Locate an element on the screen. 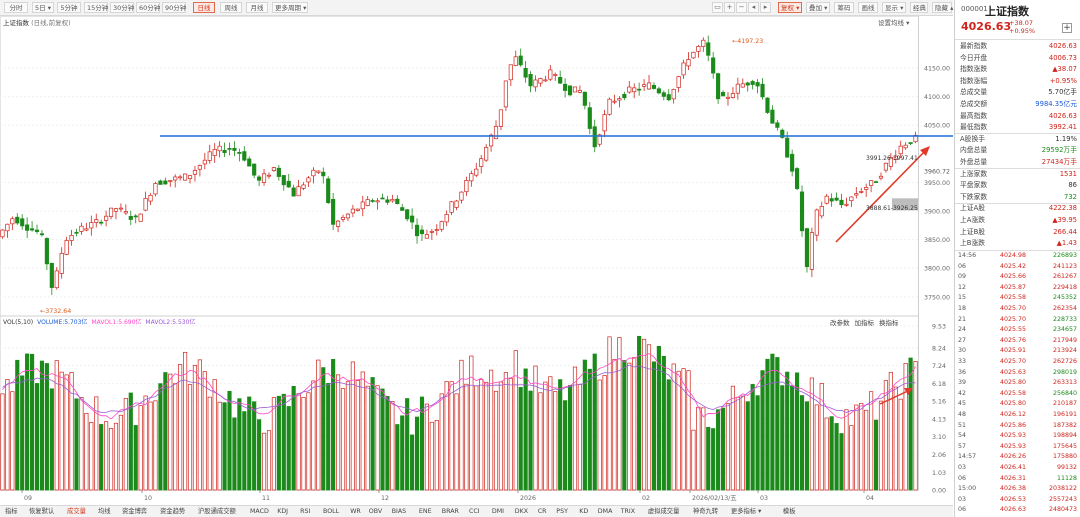  right-icon: ▸ is located at coordinates (765, 7).